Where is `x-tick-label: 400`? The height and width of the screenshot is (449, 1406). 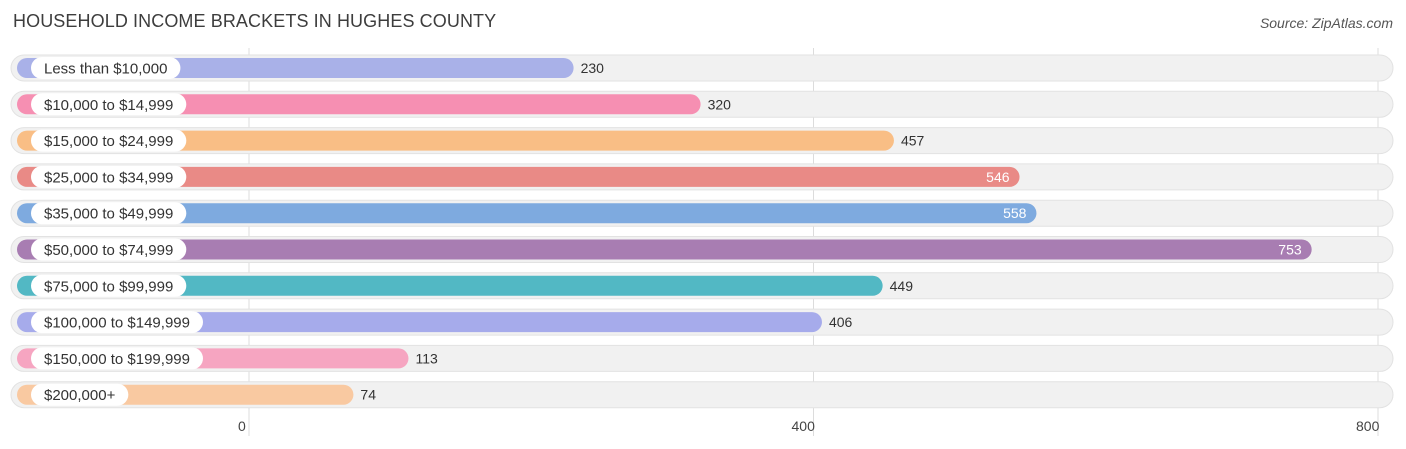 x-tick-label: 400 is located at coordinates (804, 426).